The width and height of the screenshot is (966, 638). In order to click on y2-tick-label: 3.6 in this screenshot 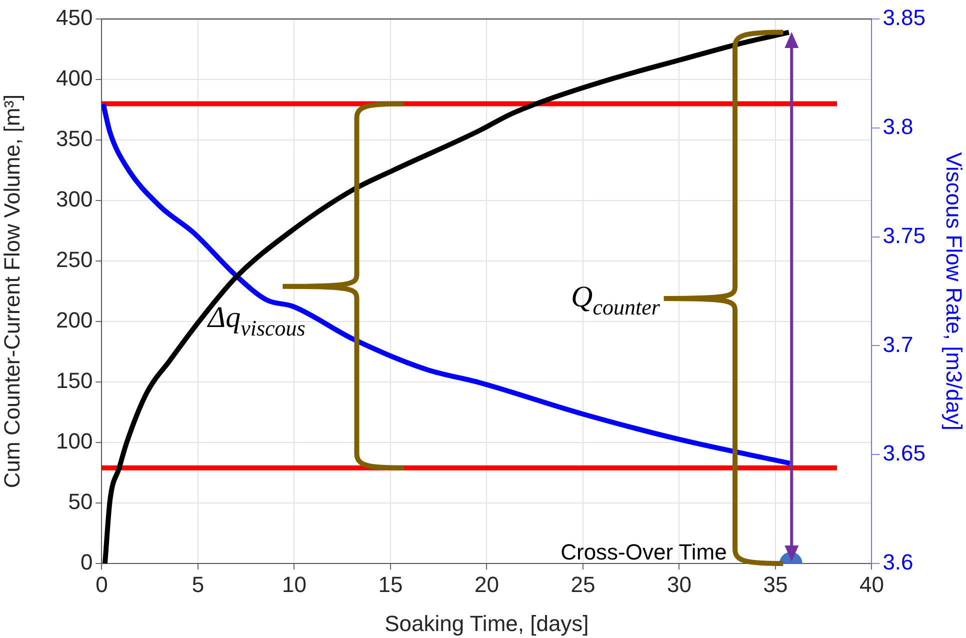, I will do `click(898, 562)`.